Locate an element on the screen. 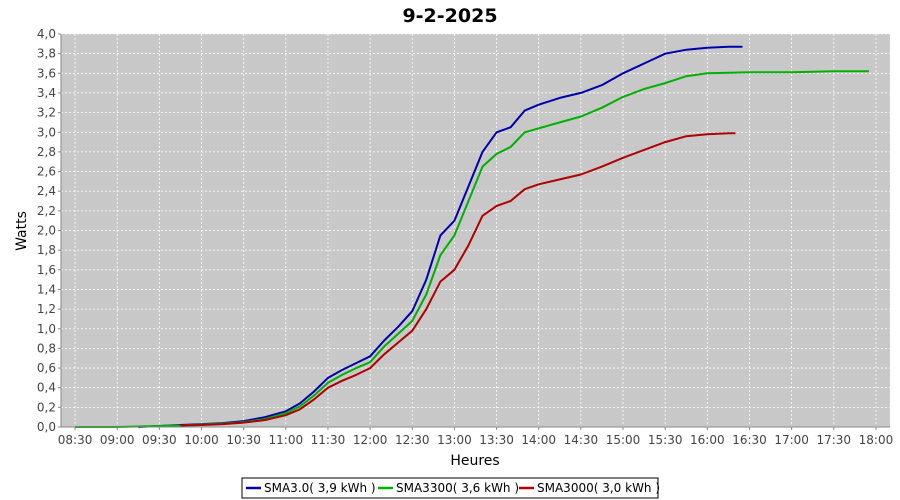 The height and width of the screenshot is (500, 900). x-tick-label: 13:30 is located at coordinates (496, 440).